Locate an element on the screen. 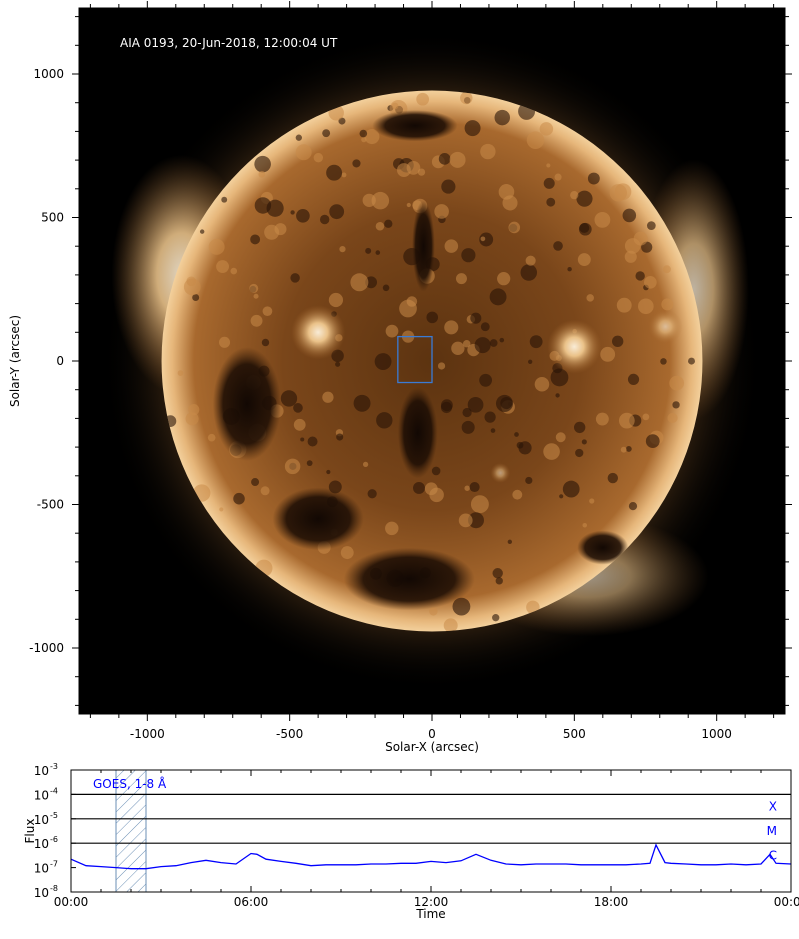 The height and width of the screenshot is (939, 799). goes-y-tick-label: 10 is located at coordinates (41, 820).